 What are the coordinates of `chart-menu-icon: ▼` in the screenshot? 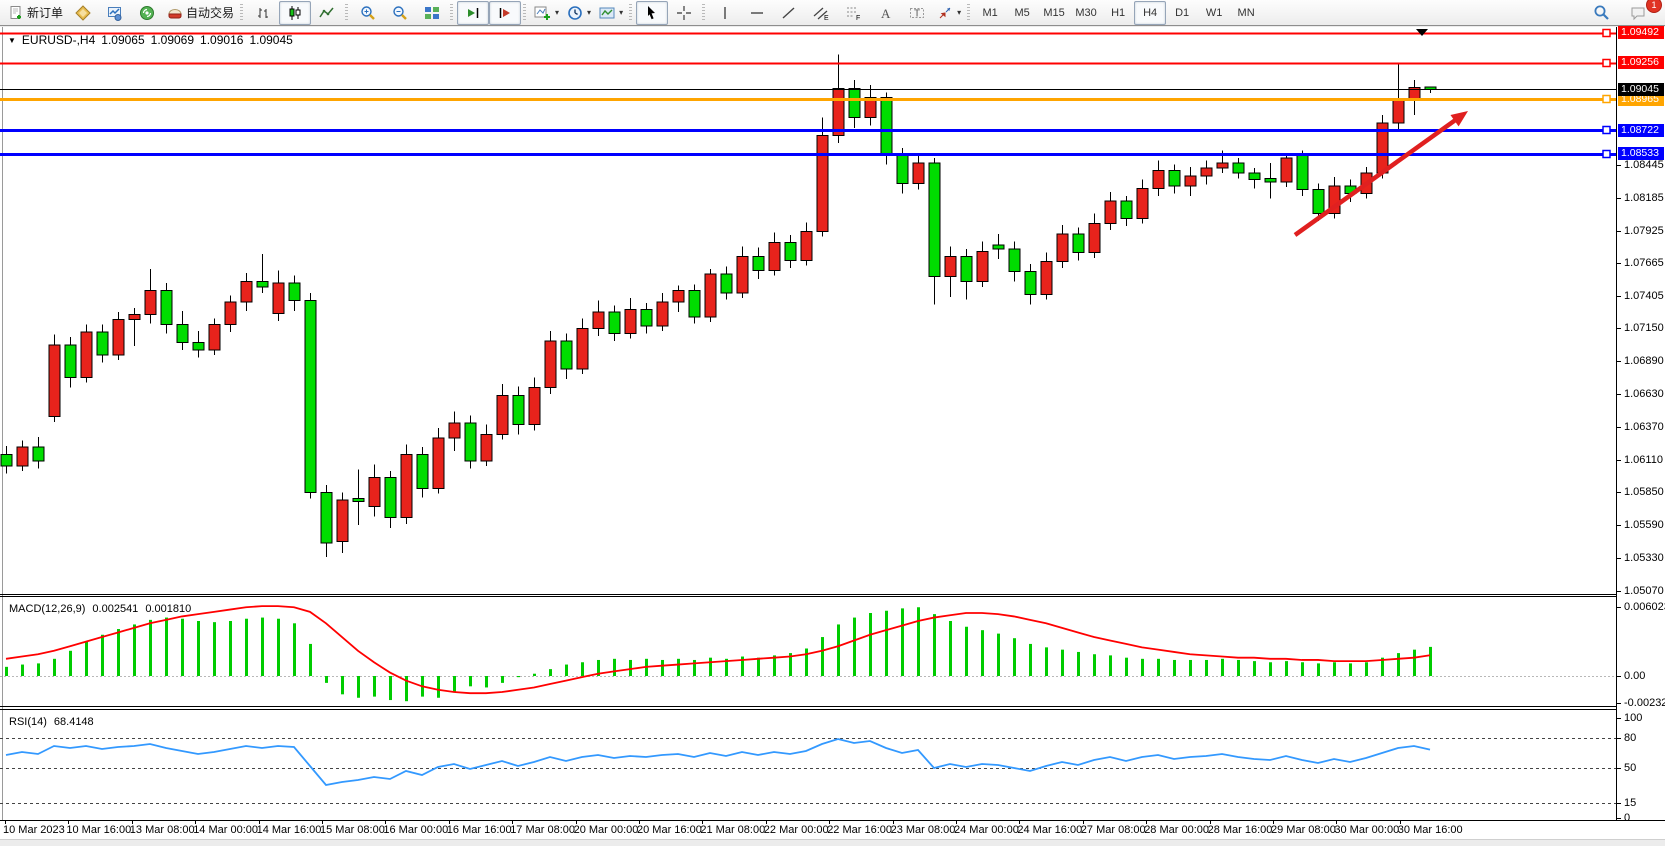 It's located at (12, 40).